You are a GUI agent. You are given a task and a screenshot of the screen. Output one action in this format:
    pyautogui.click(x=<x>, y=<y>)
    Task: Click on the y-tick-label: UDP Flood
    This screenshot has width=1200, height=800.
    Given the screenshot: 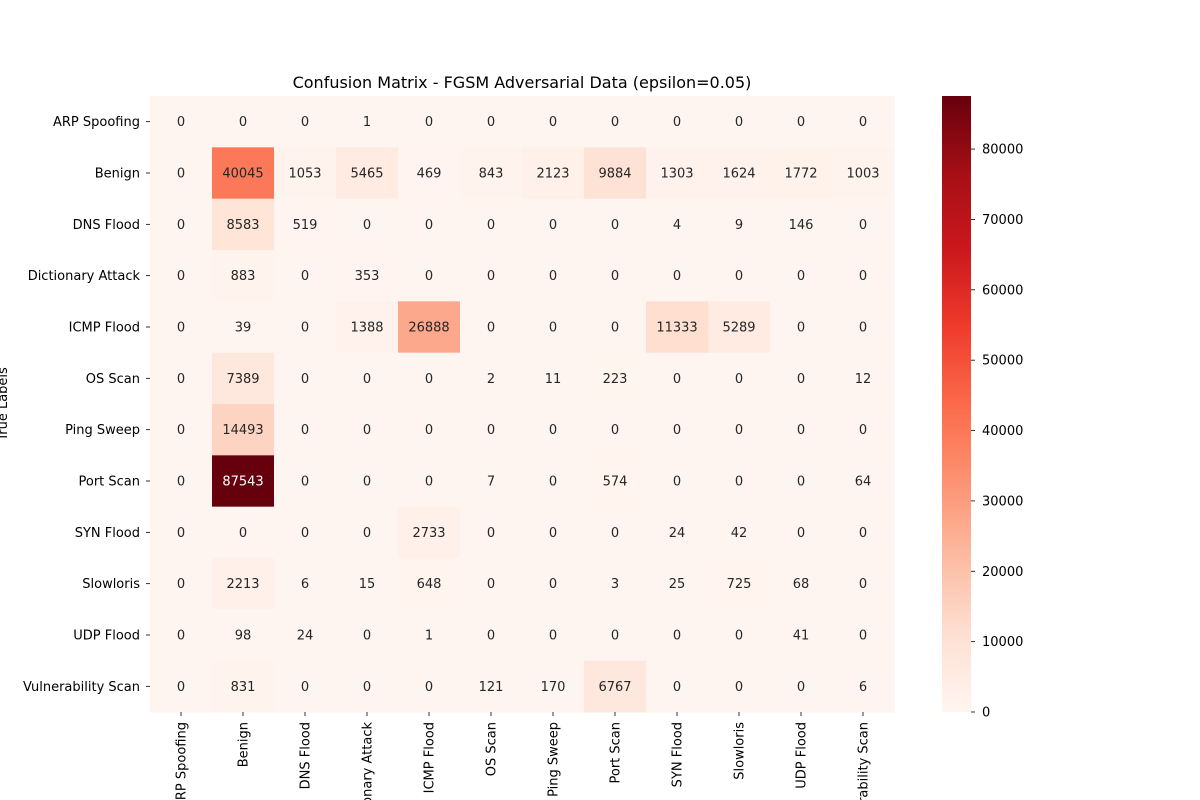 What is the action you would take?
    pyautogui.click(x=106, y=636)
    